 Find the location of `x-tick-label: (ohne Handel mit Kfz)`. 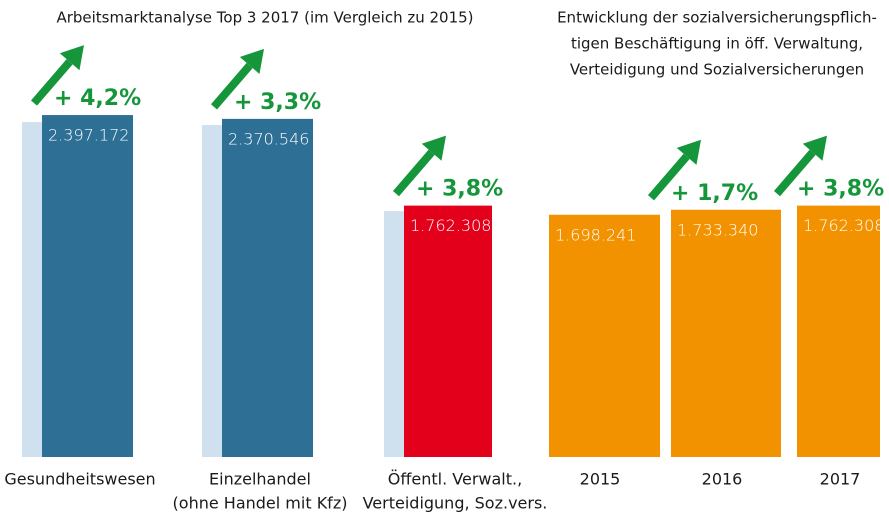

x-tick-label: (ohne Handel mit Kfz) is located at coordinates (260, 503).